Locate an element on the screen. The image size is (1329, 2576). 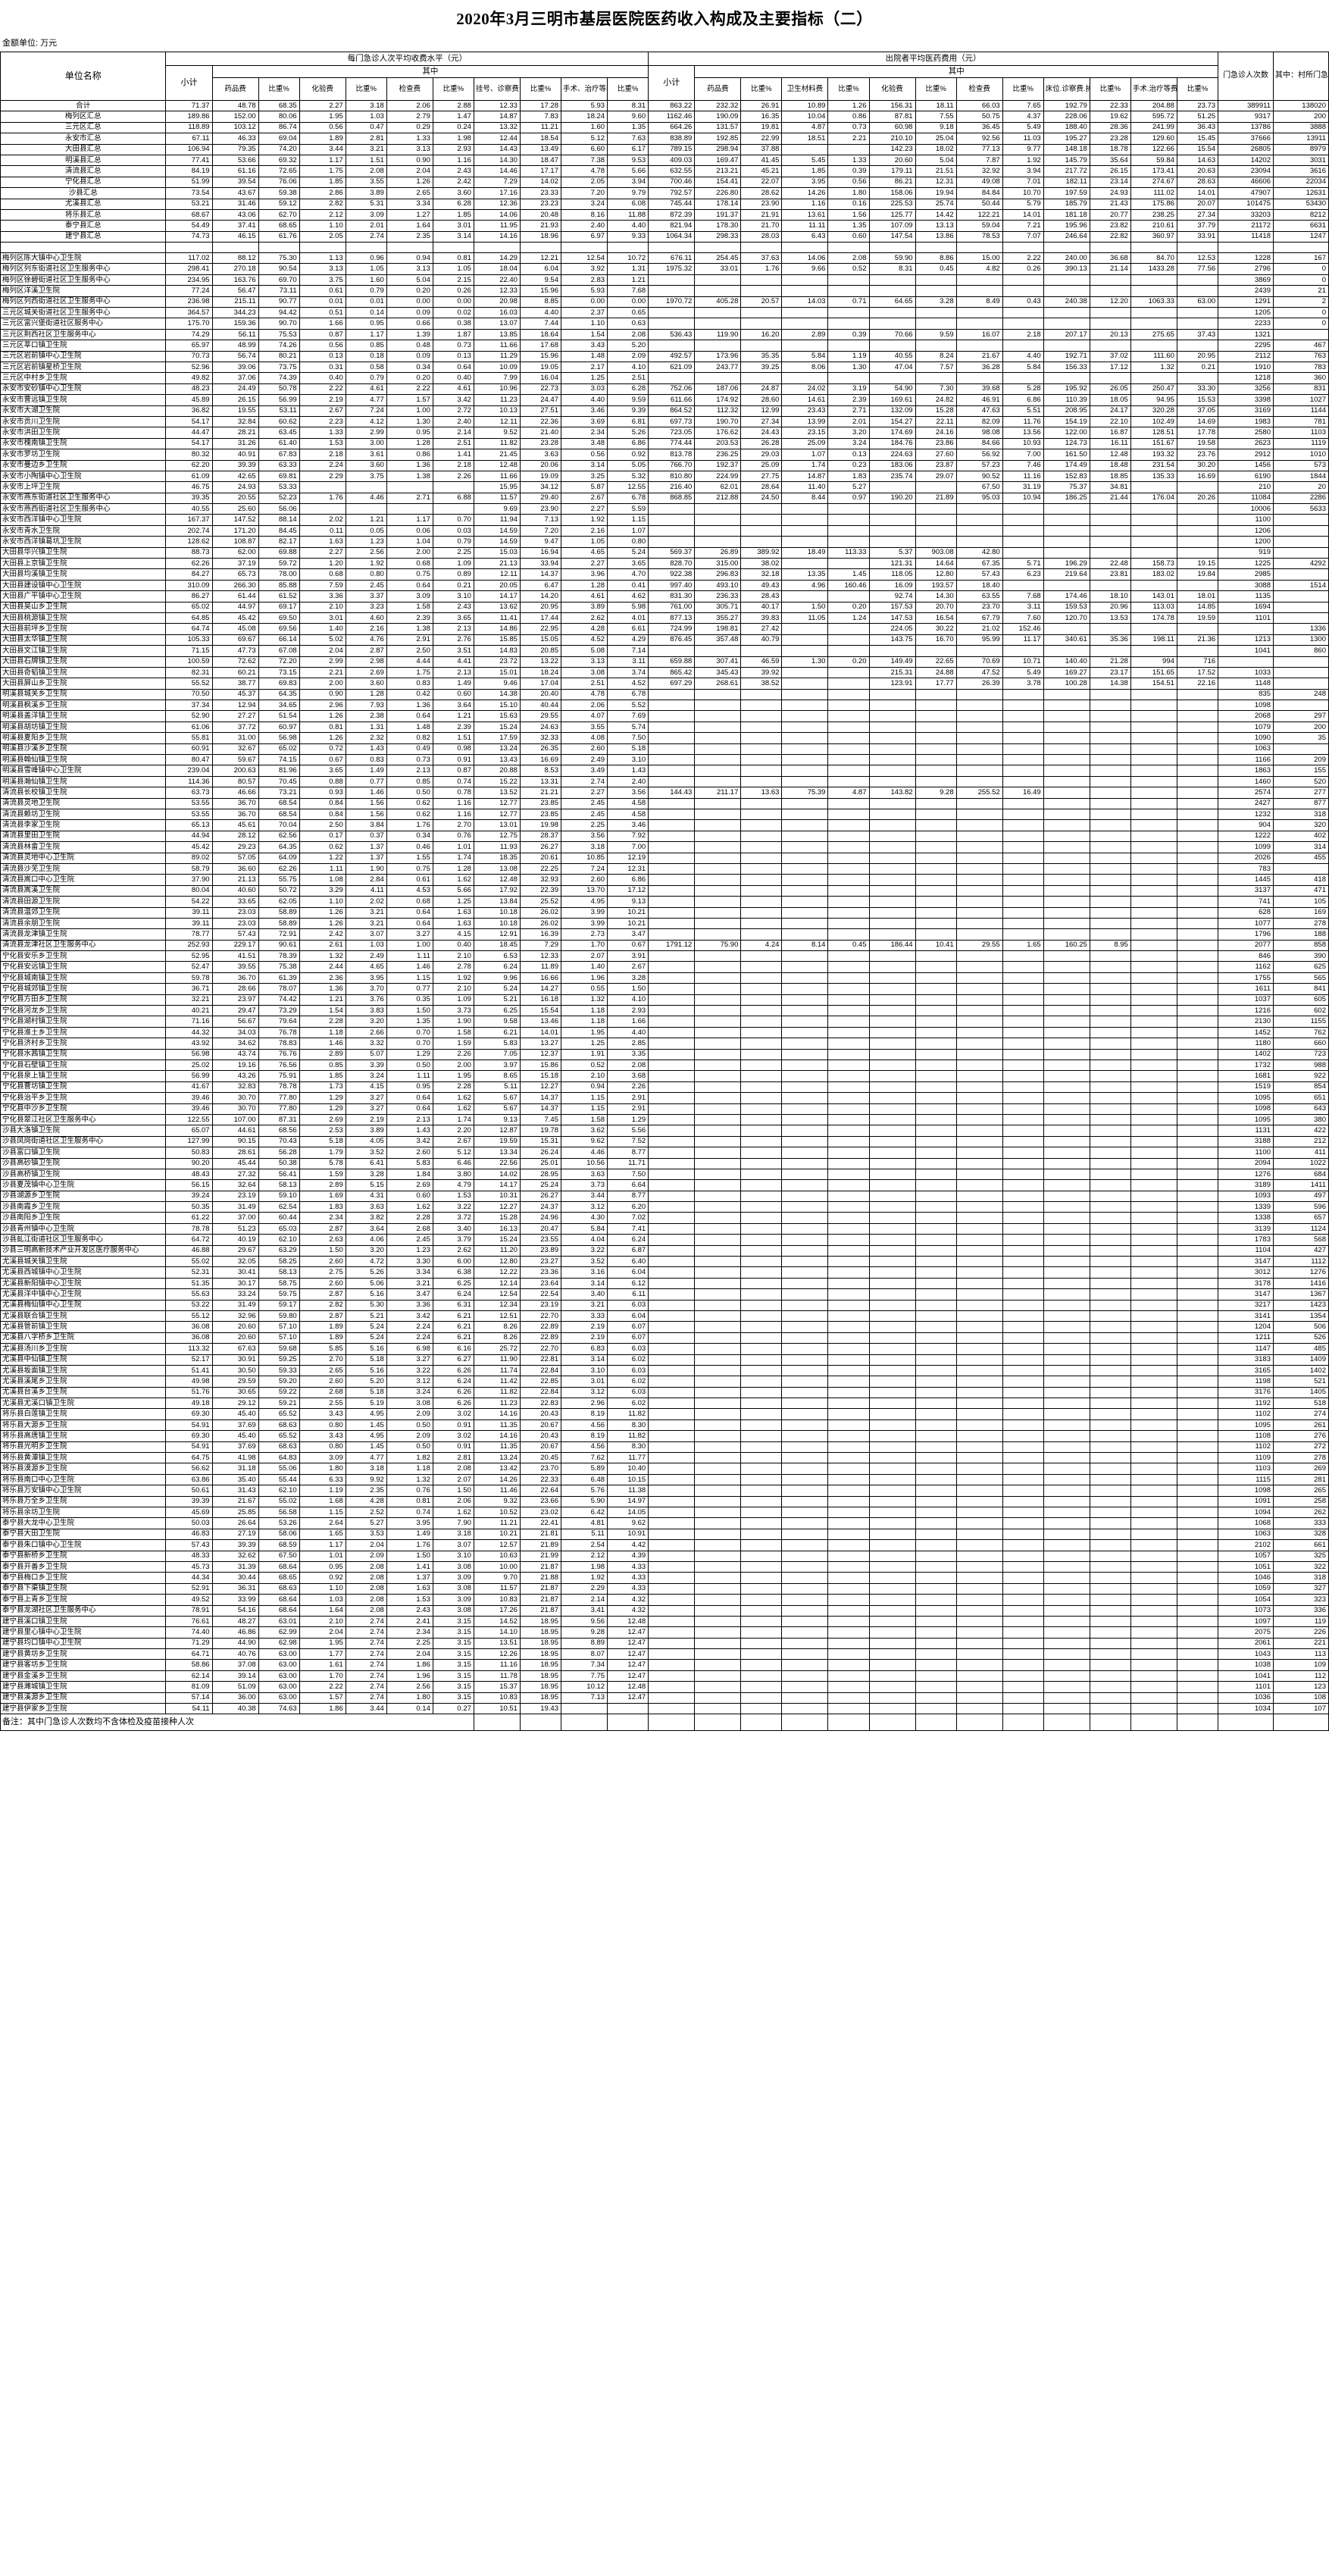
value-cell: 11.23 is located at coordinates (497, 400).